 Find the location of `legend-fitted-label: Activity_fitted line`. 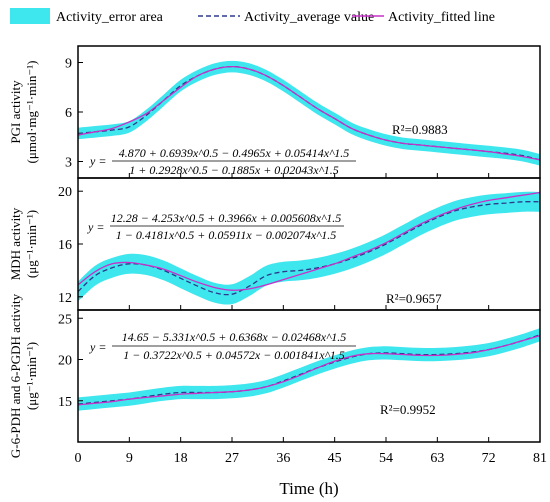

legend-fitted-label: Activity_fitted line is located at coordinates (441, 17).